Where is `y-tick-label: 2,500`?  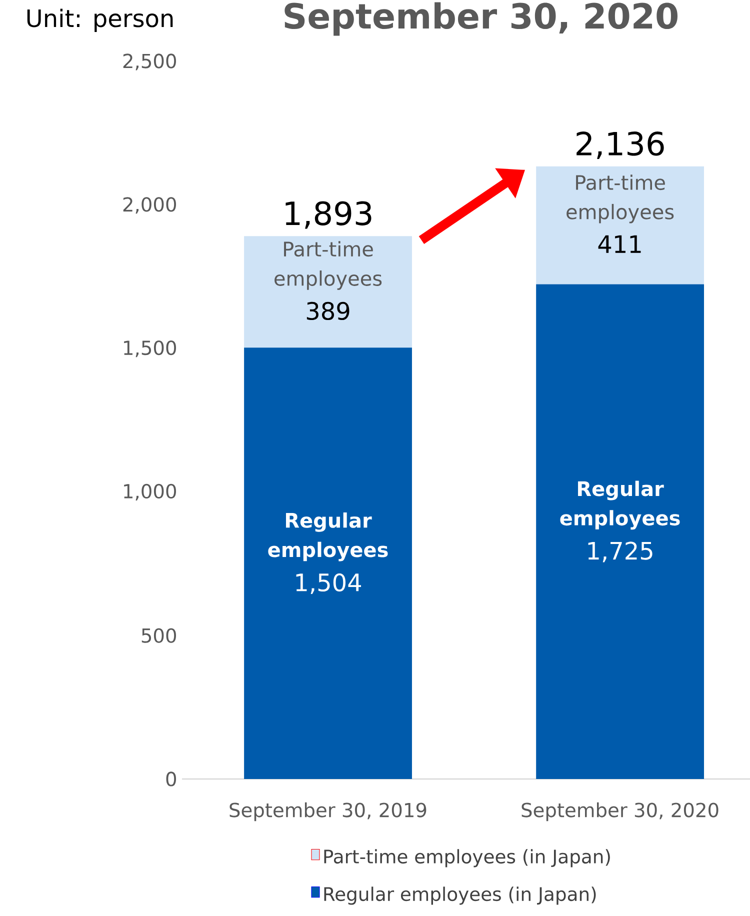 y-tick-label: 2,500 is located at coordinates (149, 62).